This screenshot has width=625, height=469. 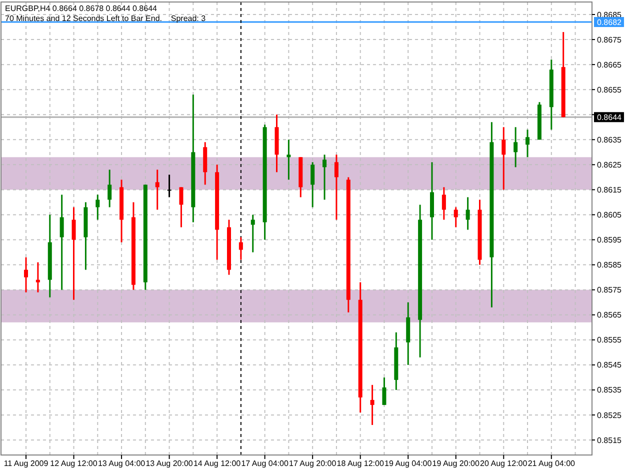 What do you see at coordinates (609, 165) in the screenshot?
I see `y-tick-label: 0.8625` at bounding box center [609, 165].